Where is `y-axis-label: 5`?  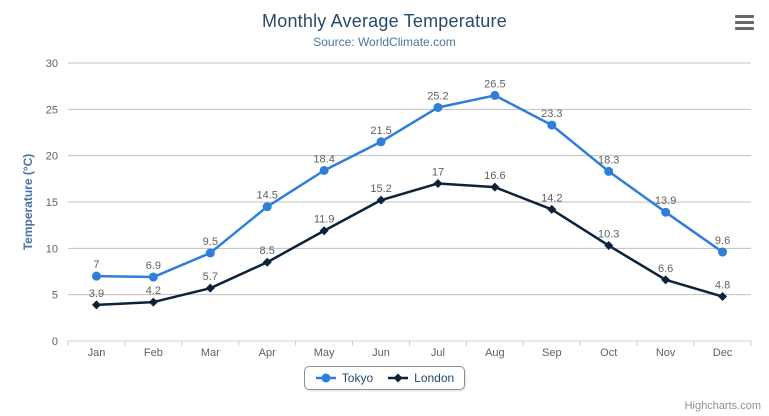 y-axis-label: 5 is located at coordinates (55, 296).